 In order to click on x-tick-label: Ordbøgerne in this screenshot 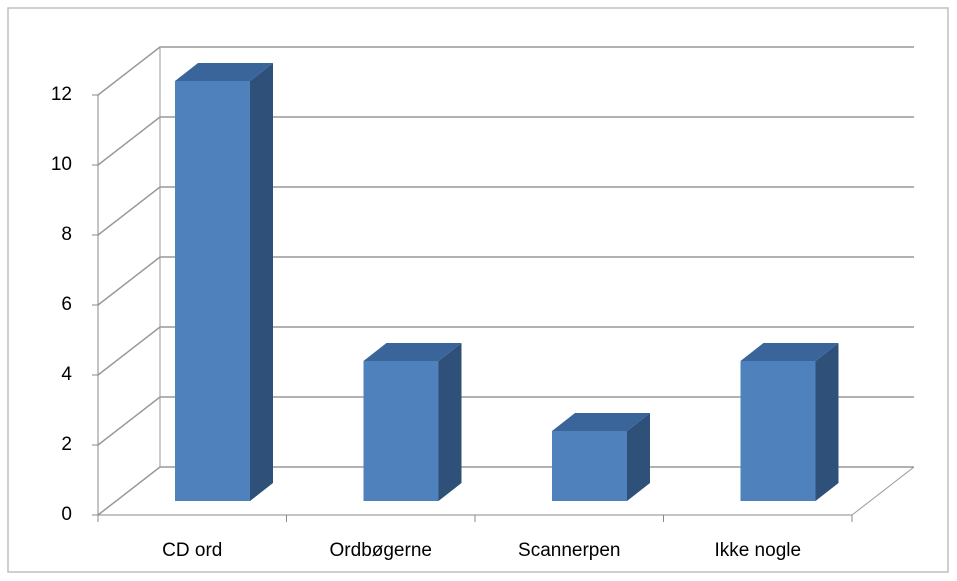, I will do `click(381, 550)`.